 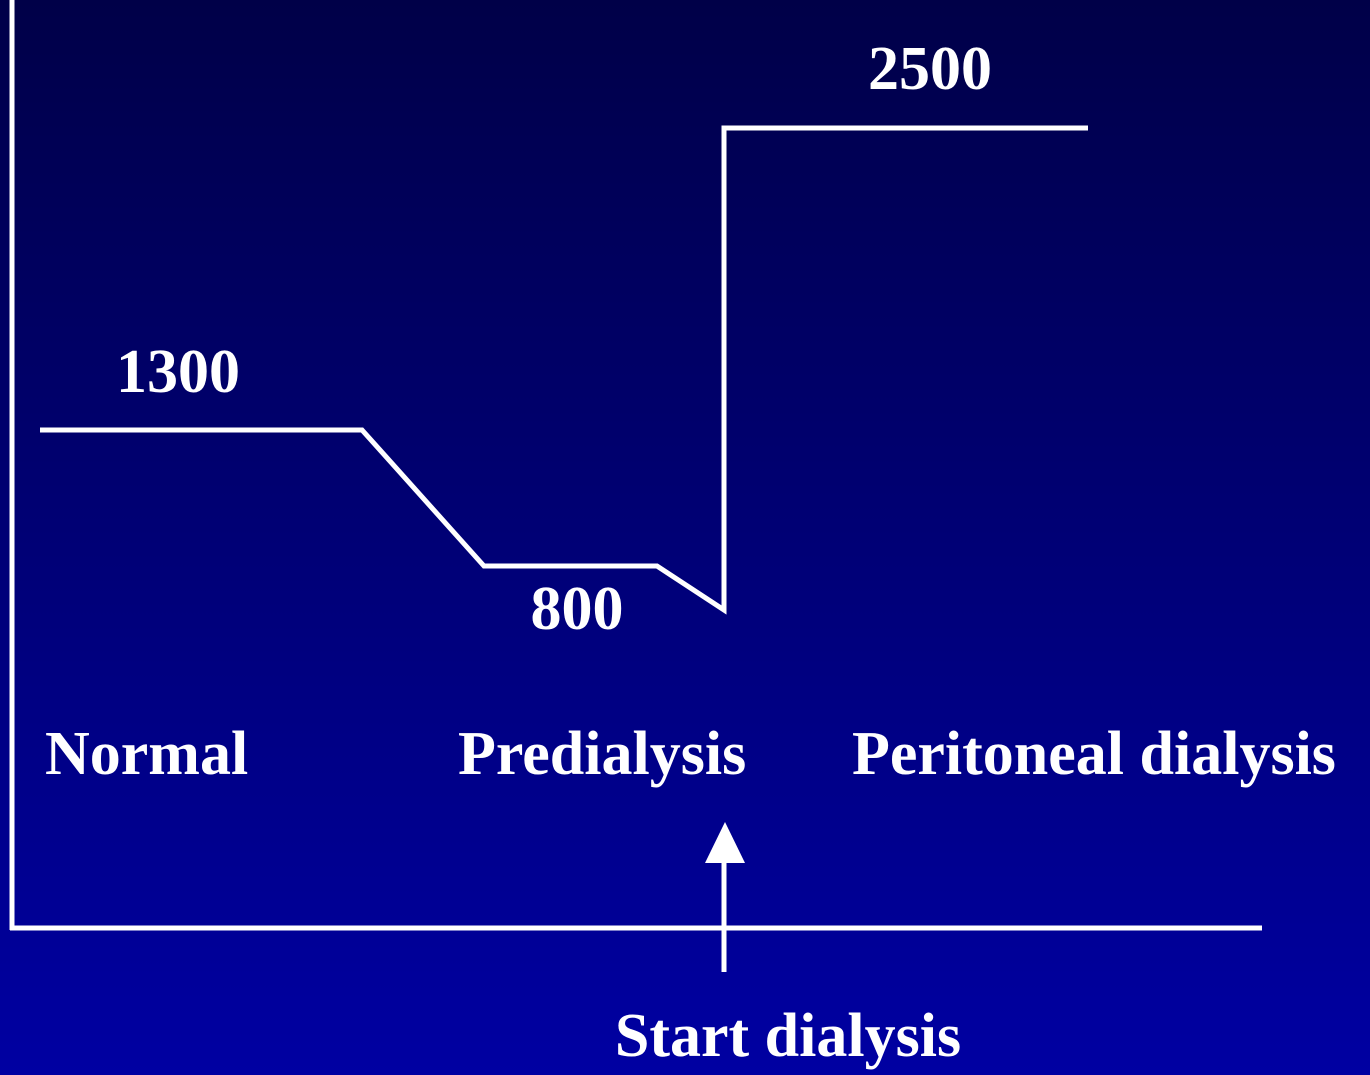 What do you see at coordinates (788, 1036) in the screenshot?
I see `annotation: Start dialysis` at bounding box center [788, 1036].